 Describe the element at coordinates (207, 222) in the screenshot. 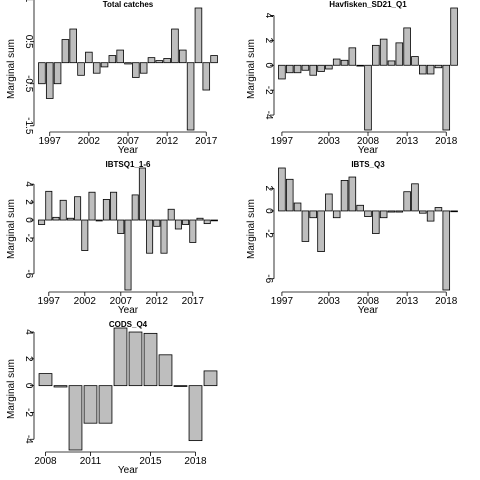

I see `bar-2019` at that location.